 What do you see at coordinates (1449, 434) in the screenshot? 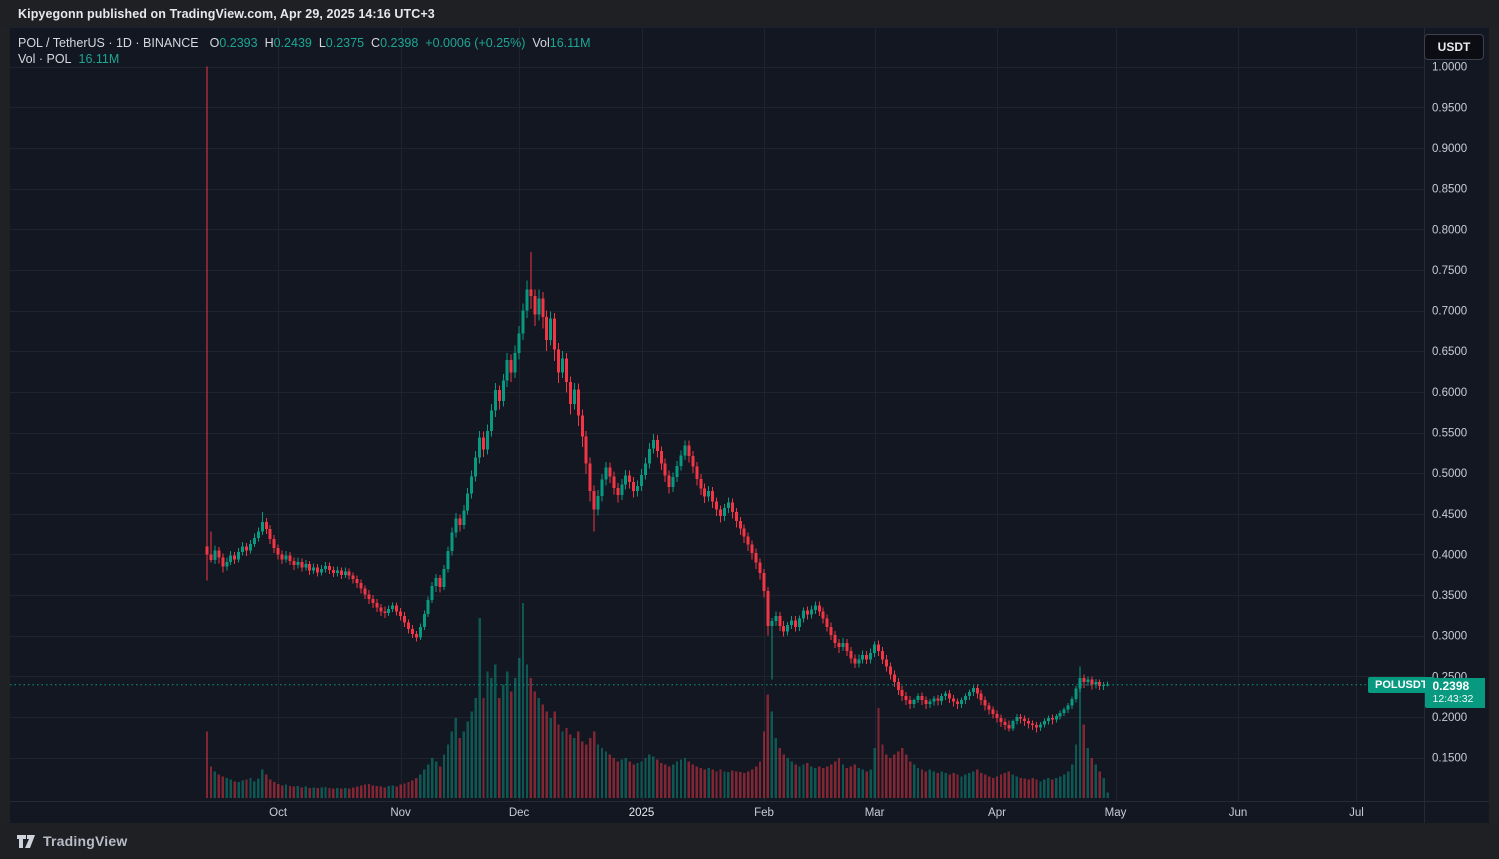
I see `price-tick-label: 0.5500` at bounding box center [1449, 434].